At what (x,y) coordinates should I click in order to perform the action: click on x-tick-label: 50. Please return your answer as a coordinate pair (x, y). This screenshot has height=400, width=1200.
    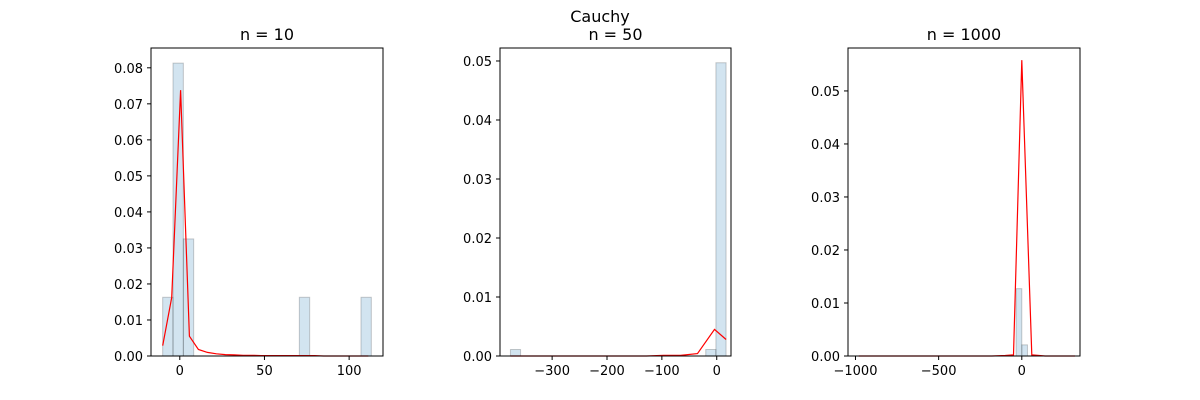
    Looking at the image, I should click on (264, 371).